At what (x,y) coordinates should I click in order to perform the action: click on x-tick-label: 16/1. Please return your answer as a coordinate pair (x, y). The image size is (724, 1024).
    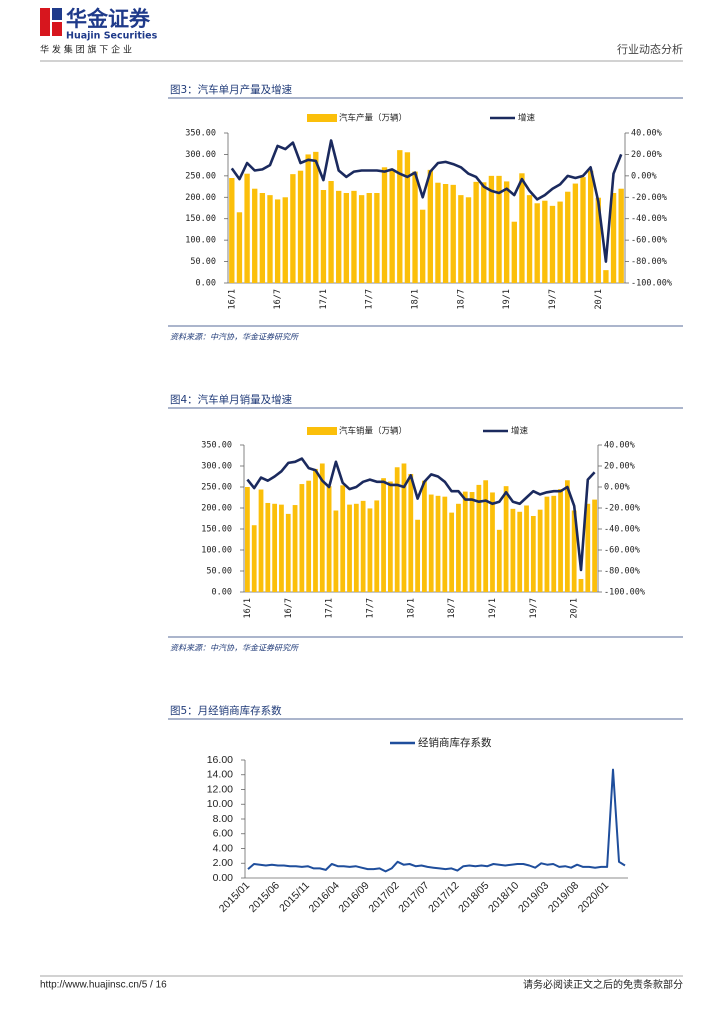
    Looking at the image, I should click on (248, 608).